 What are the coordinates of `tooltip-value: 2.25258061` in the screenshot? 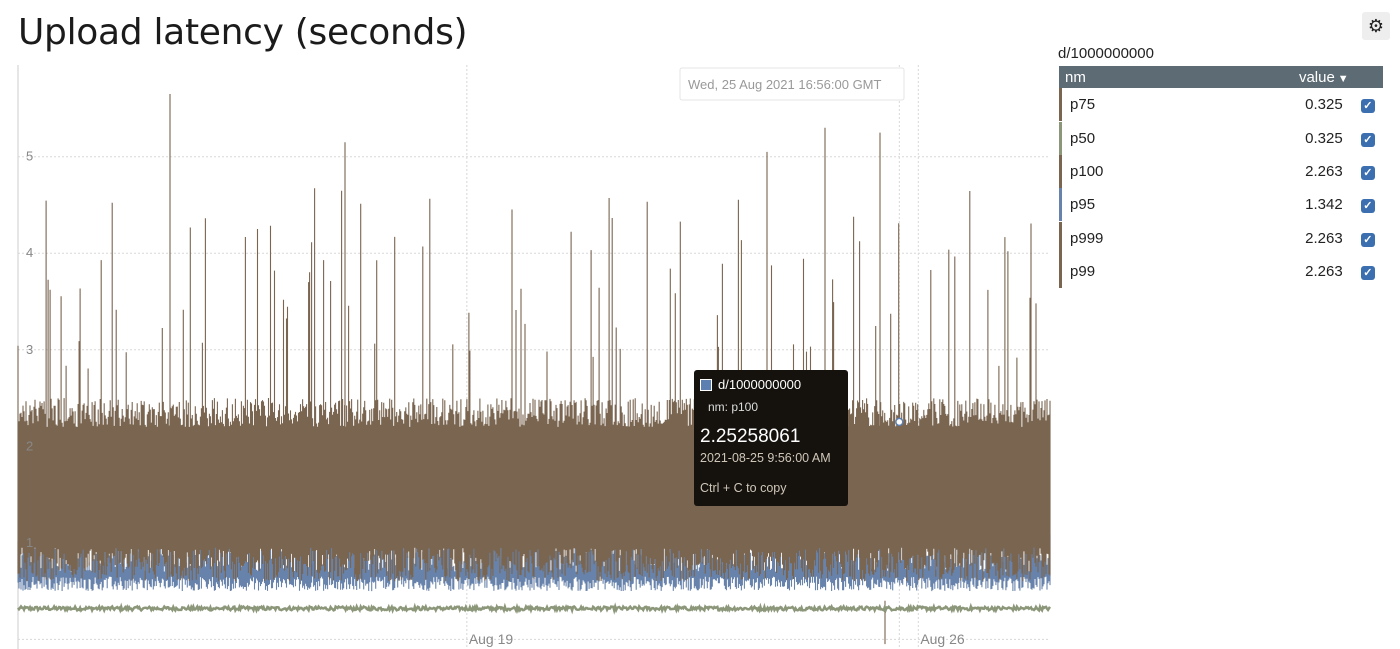 It's located at (750, 436).